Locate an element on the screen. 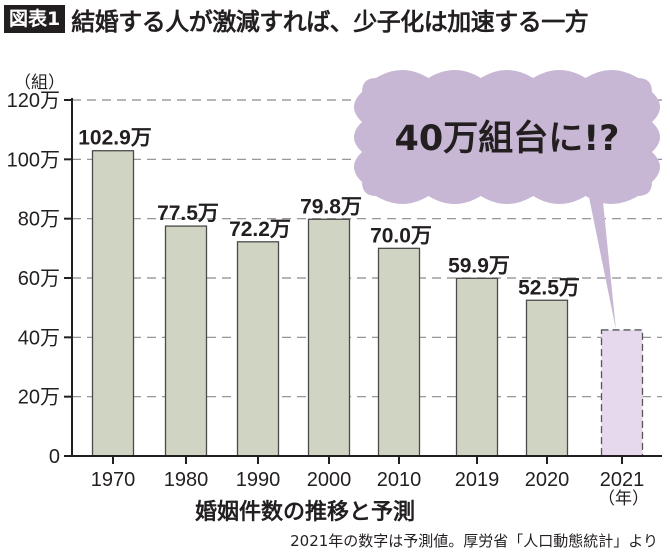  figure-title: 結婚する人が激減すれば、少子化は加速する一方 is located at coordinates (330, 21).